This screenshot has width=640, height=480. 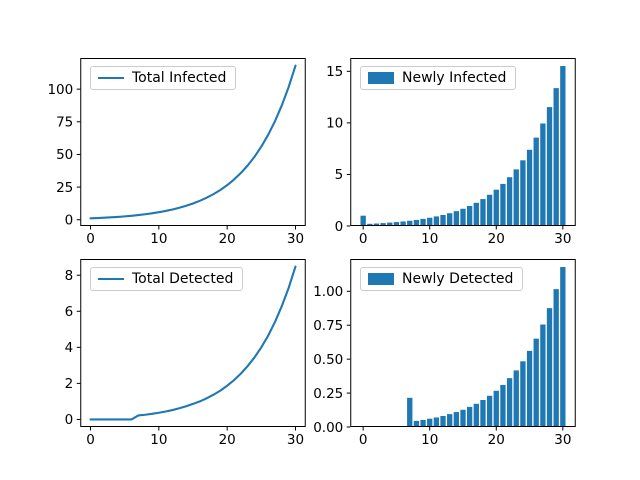 I want to click on legend-label: Total Detected, so click(x=183, y=279).